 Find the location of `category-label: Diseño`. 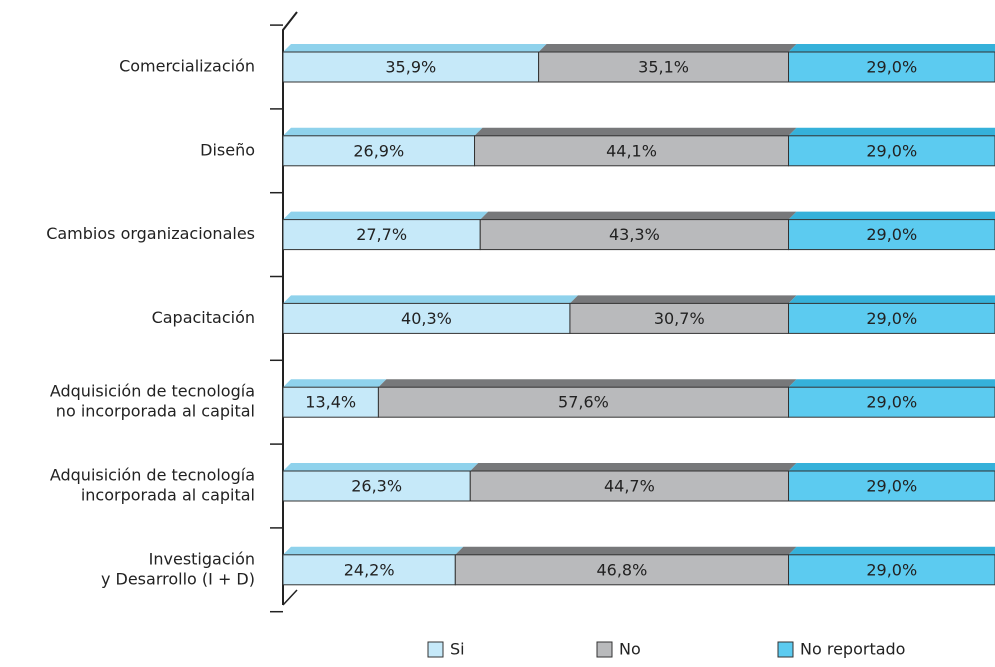

category-label: Diseño is located at coordinates (227, 149).